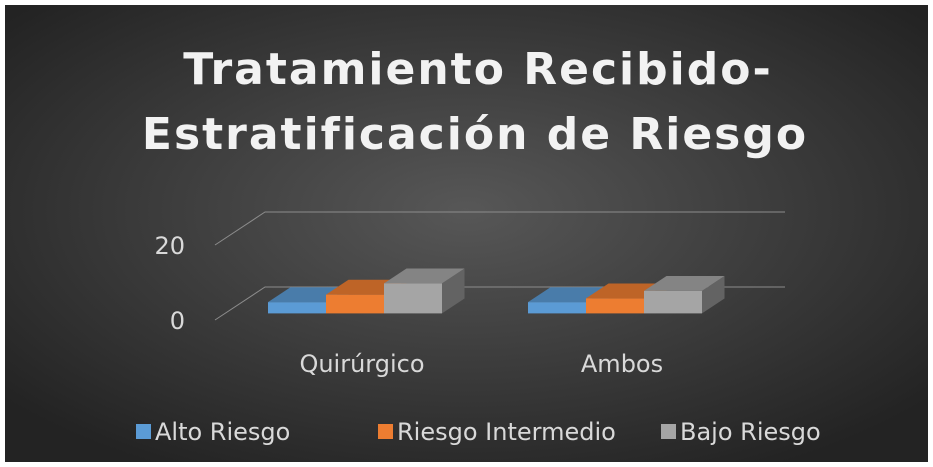 The height and width of the screenshot is (467, 933). Describe the element at coordinates (750, 432) in the screenshot. I see `legend-label: Bajo Riesgo` at that location.